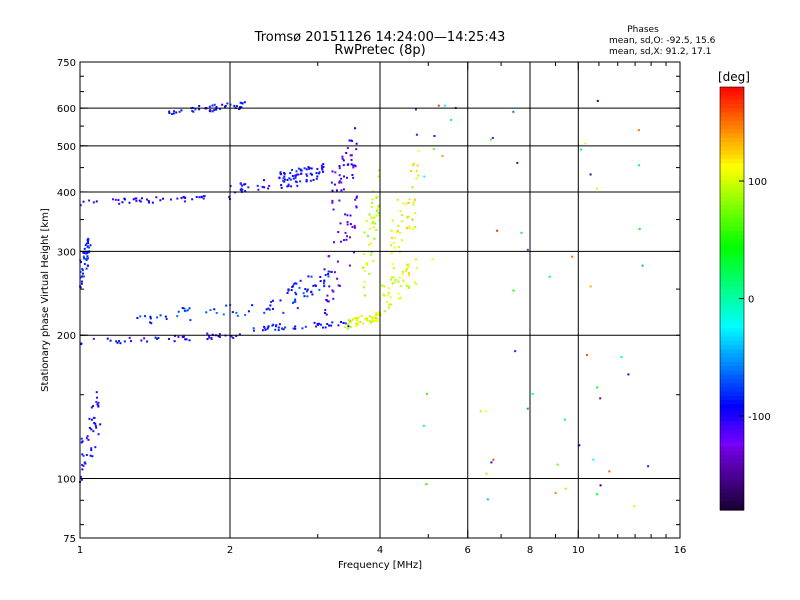 The width and height of the screenshot is (800, 600). What do you see at coordinates (379, 50) in the screenshot?
I see `chart-subtitle: RwPretec (8p)` at bounding box center [379, 50].